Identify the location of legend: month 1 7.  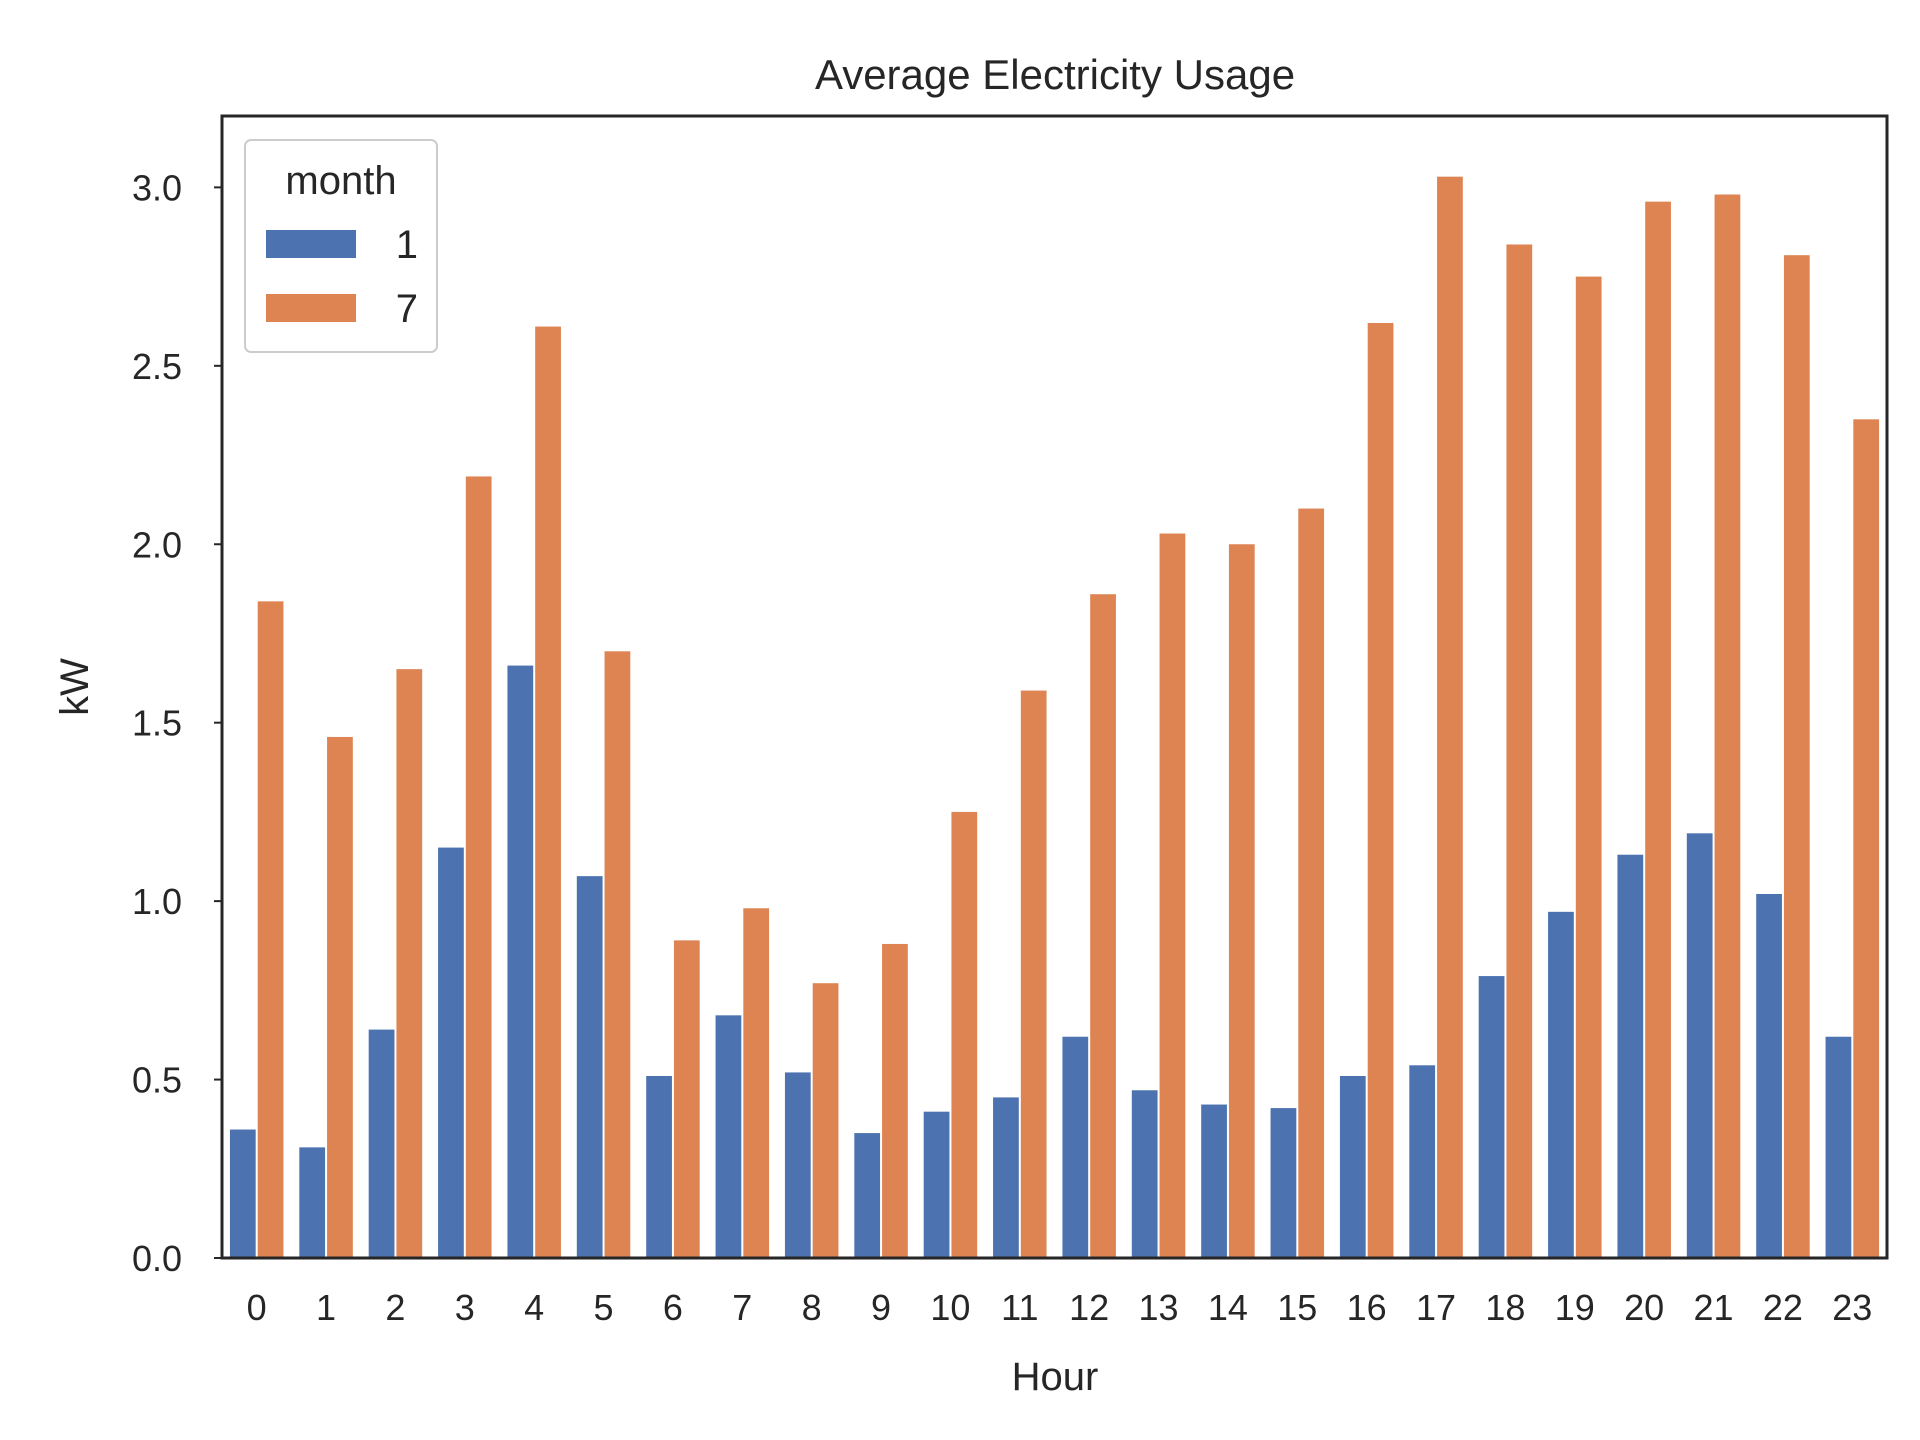
(341, 246).